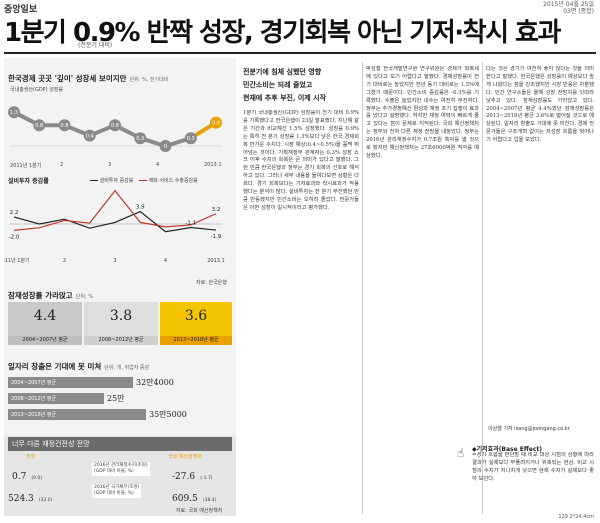 This screenshot has height=523, width=600. I want to click on investment-tick-label: 2013.1, so click(216, 261).